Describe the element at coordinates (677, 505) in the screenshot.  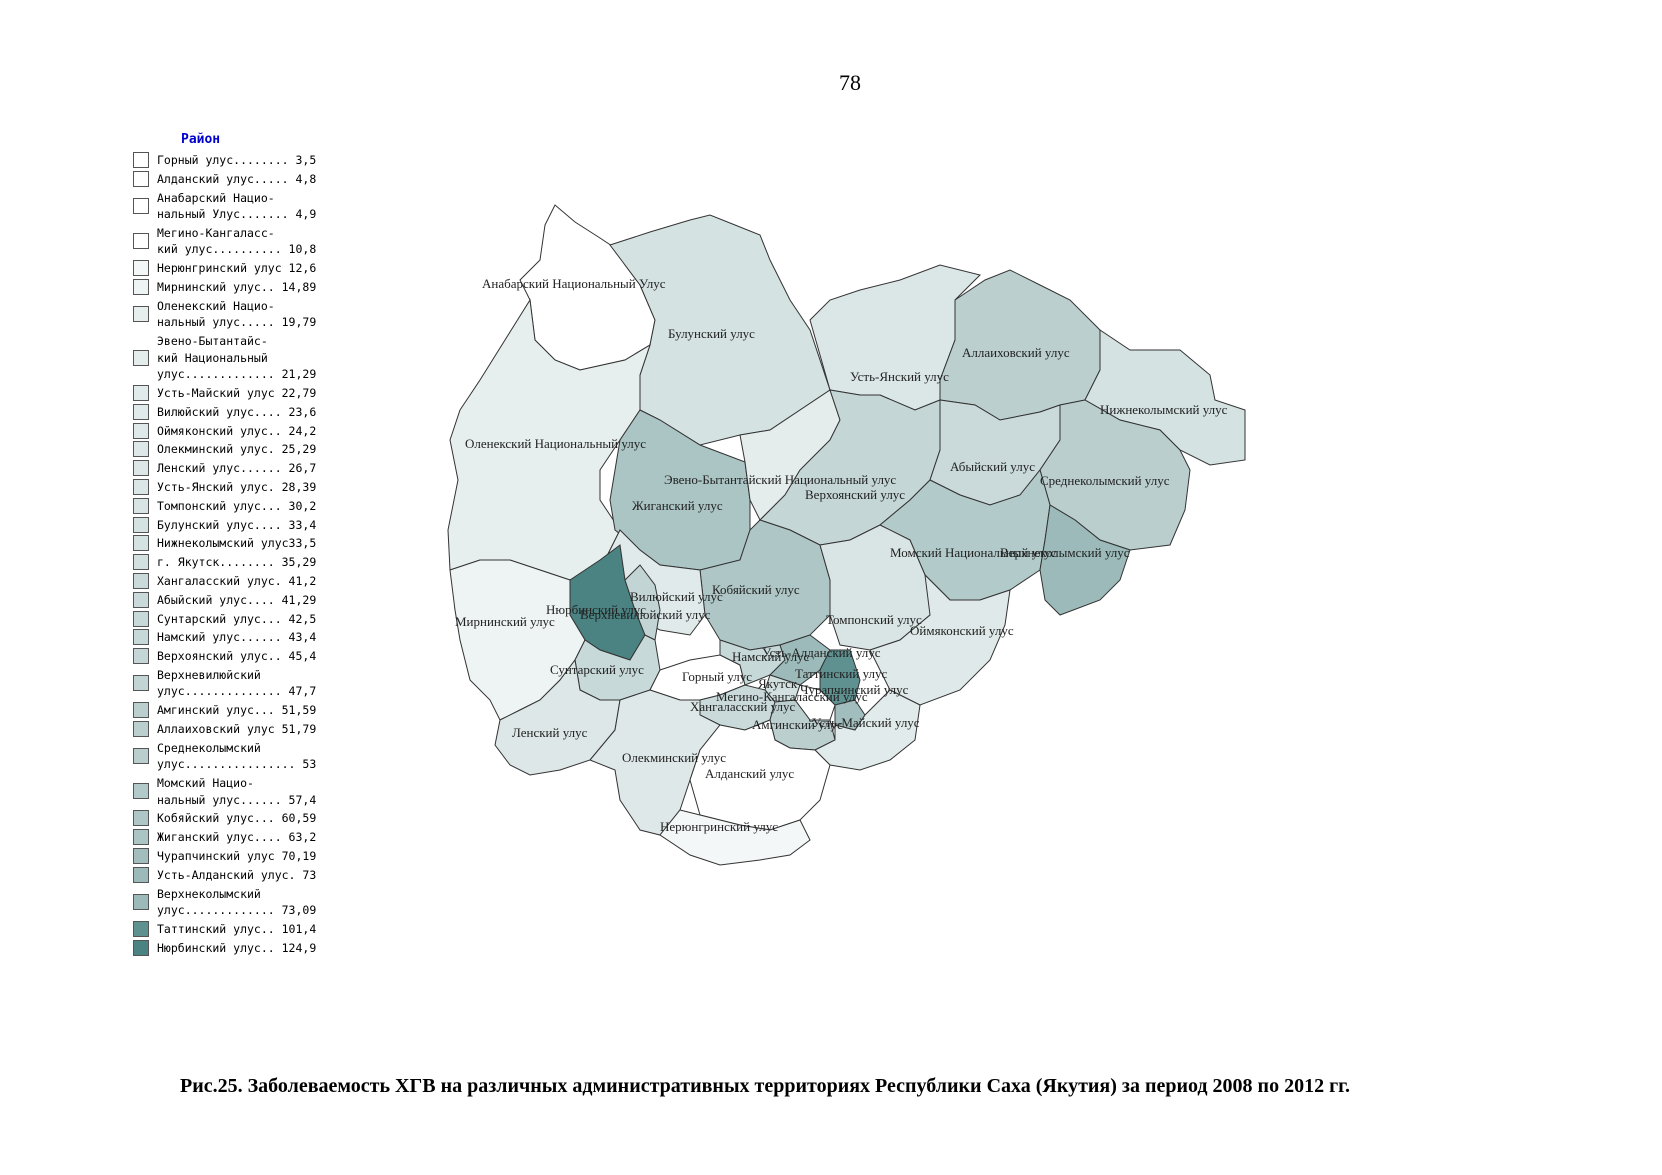
I see `label-zhigansk: Жиганский улус` at that location.